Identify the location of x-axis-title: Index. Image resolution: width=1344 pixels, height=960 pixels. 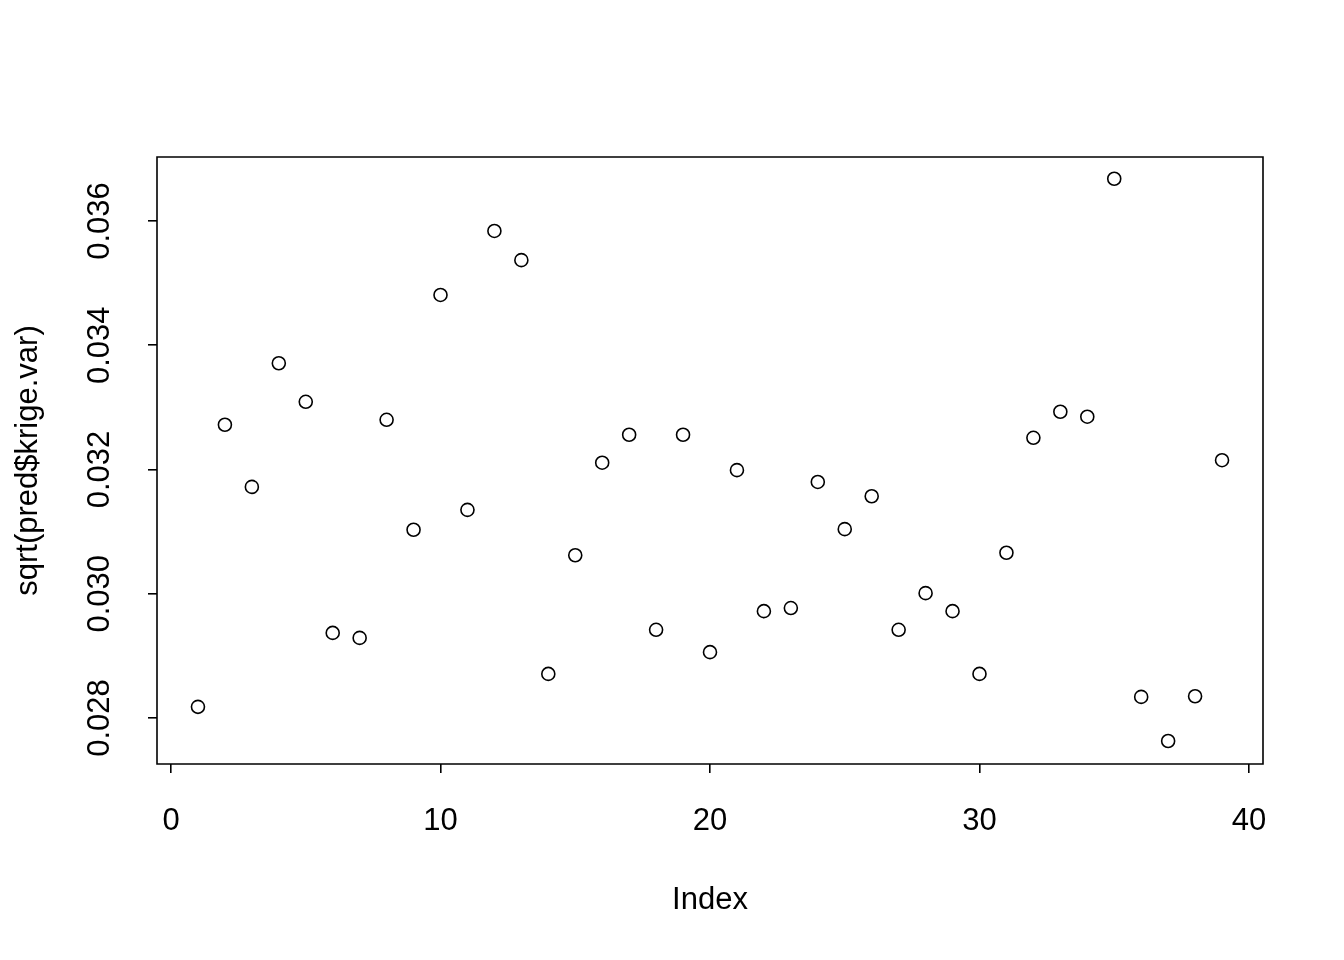
(710, 898).